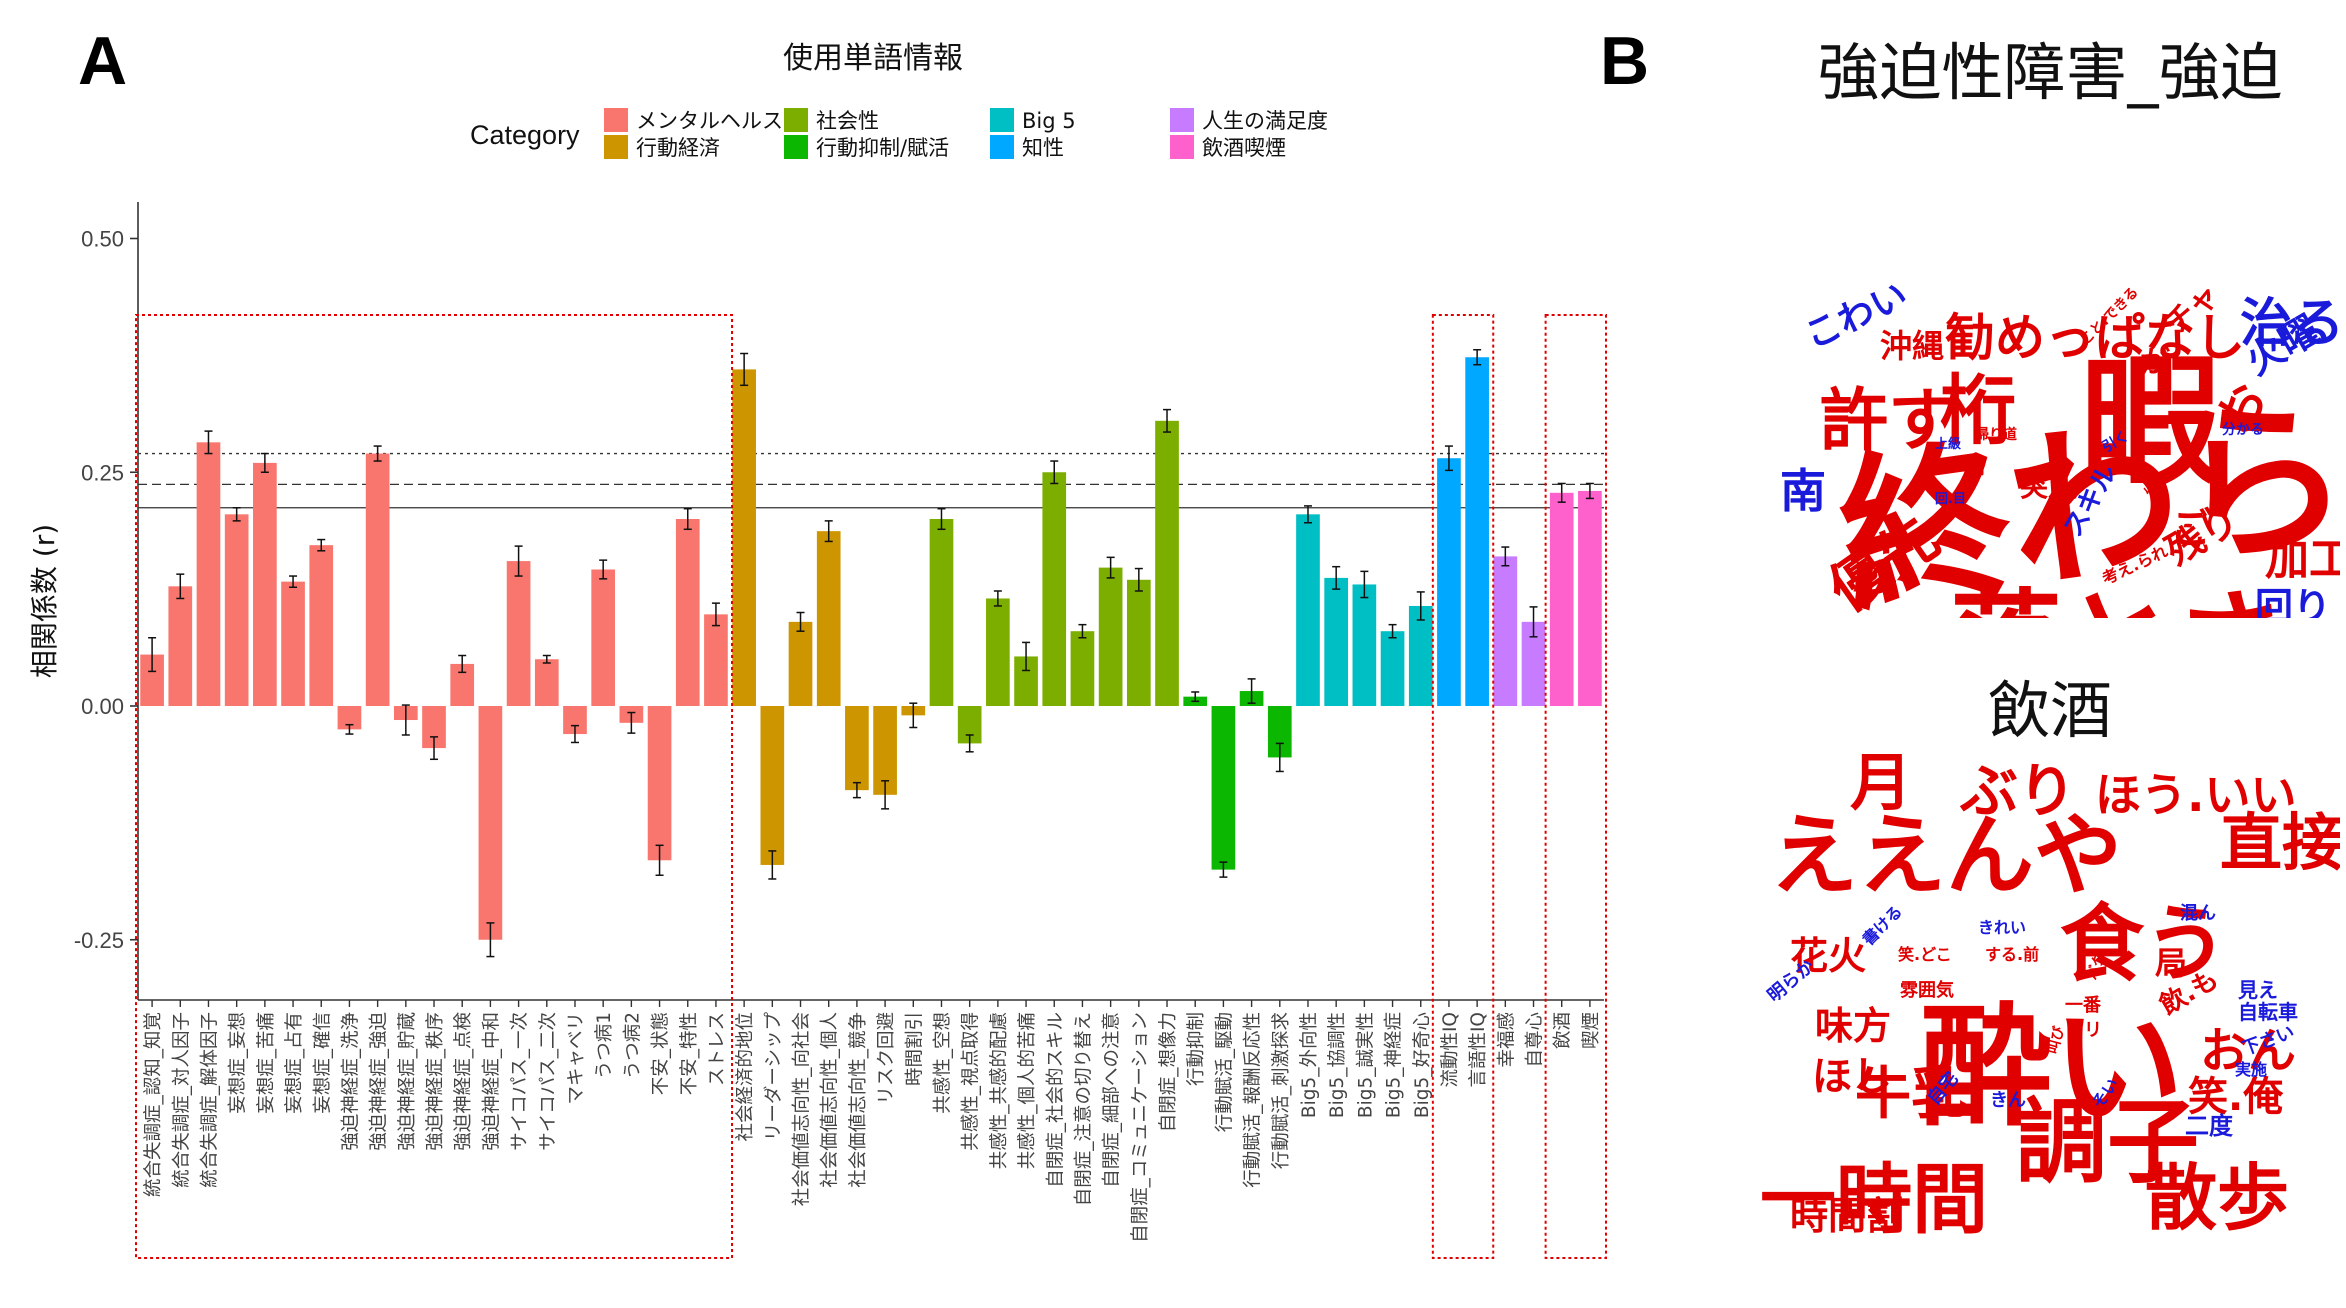 This screenshot has width=2346, height=1308. I want to click on cloud-word: 時間割, so click(1847, 1216).